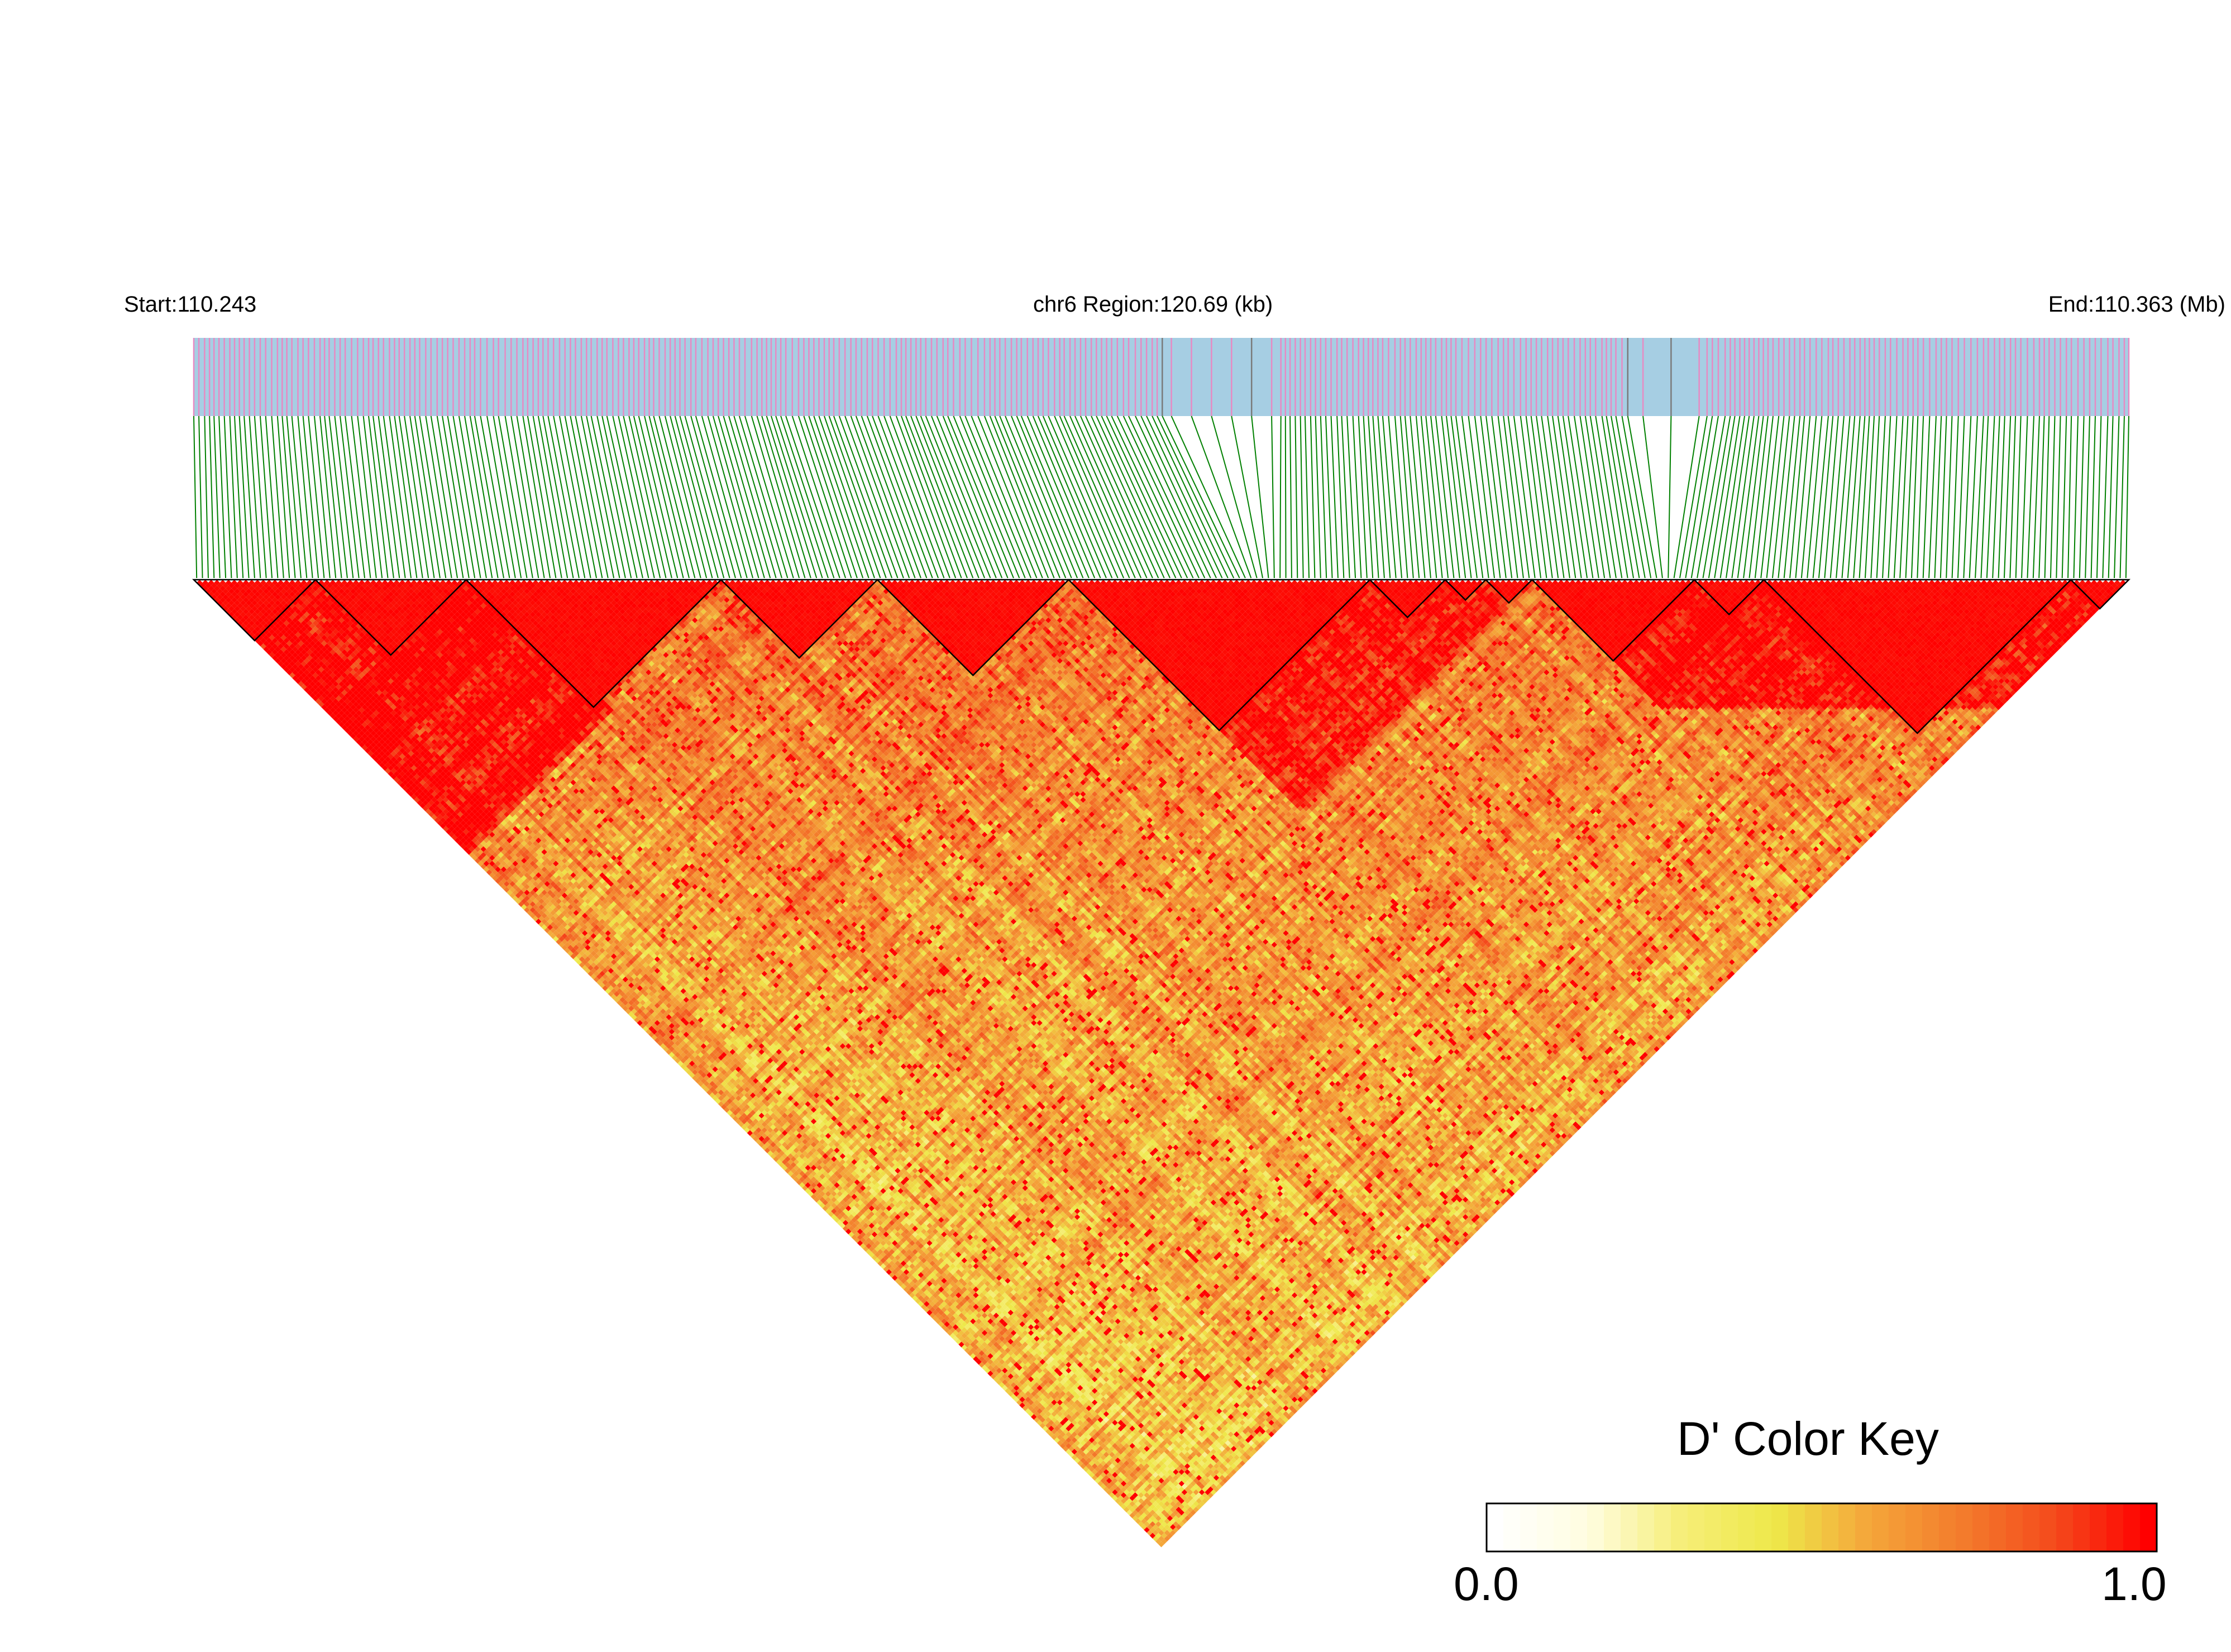 Image resolution: width=2231 pixels, height=1652 pixels. I want to click on snp-connector-lines, so click(1161, 497).